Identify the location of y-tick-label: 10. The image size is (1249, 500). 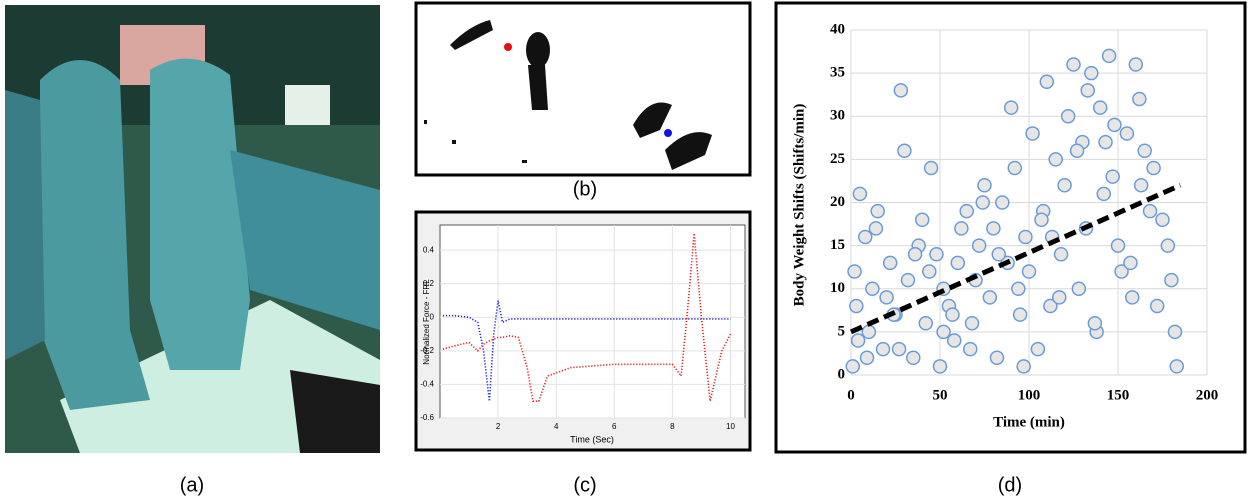
(837, 288).